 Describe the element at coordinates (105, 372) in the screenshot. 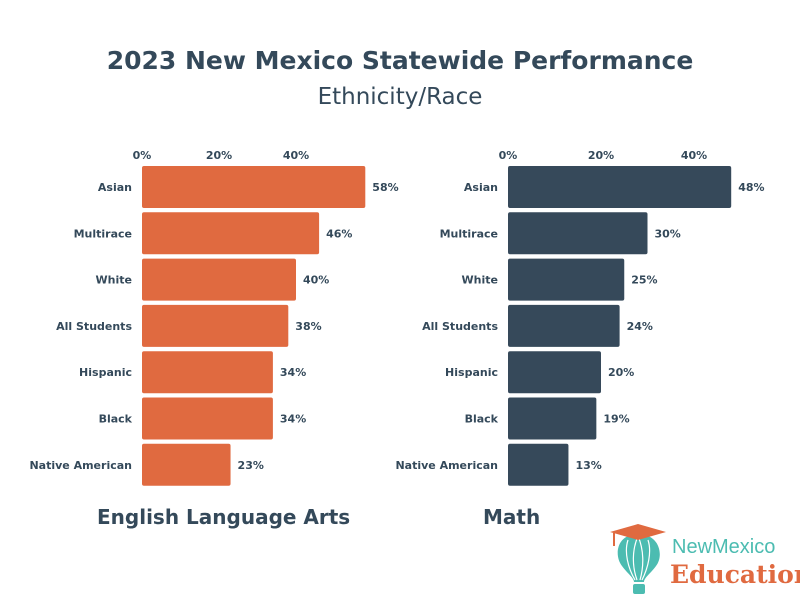

I see `ela-category-label: Hispanic` at that location.